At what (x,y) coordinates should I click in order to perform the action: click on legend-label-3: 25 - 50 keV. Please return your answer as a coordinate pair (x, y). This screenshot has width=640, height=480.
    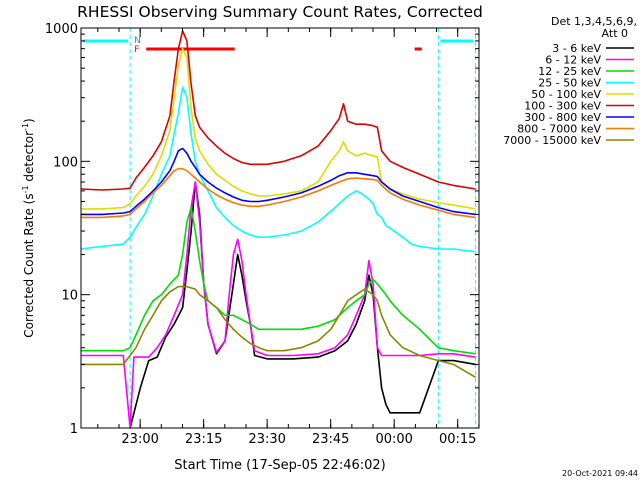
    Looking at the image, I should click on (569, 83).